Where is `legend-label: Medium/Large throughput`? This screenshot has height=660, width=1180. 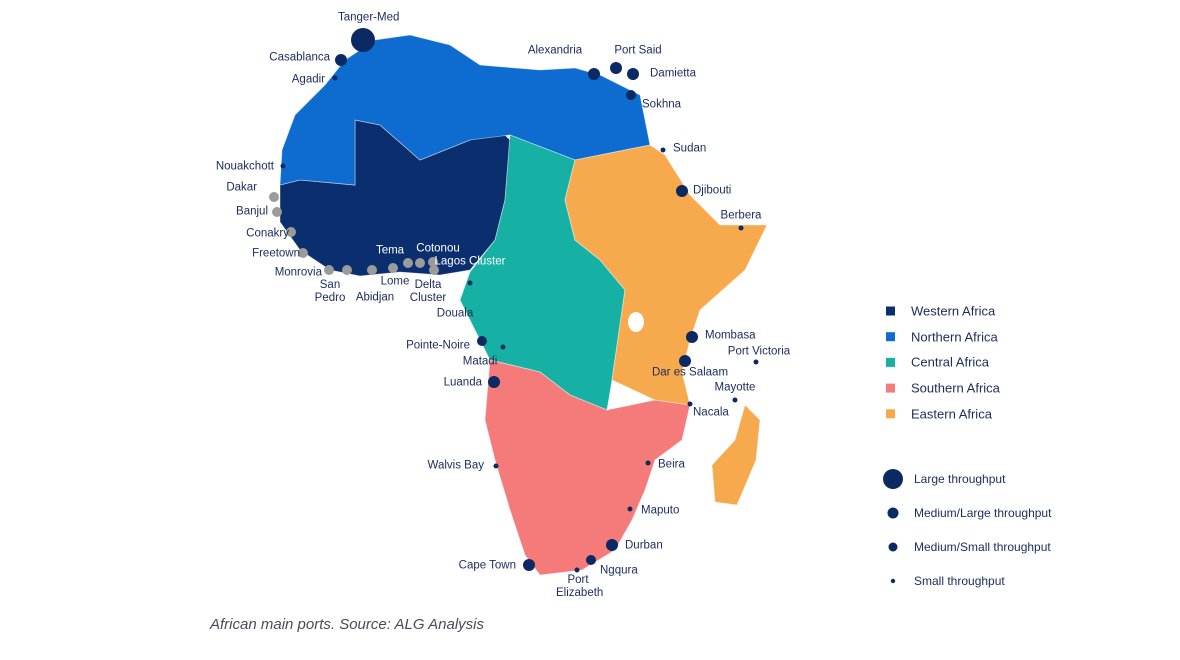
legend-label: Medium/Large throughput is located at coordinates (983, 513).